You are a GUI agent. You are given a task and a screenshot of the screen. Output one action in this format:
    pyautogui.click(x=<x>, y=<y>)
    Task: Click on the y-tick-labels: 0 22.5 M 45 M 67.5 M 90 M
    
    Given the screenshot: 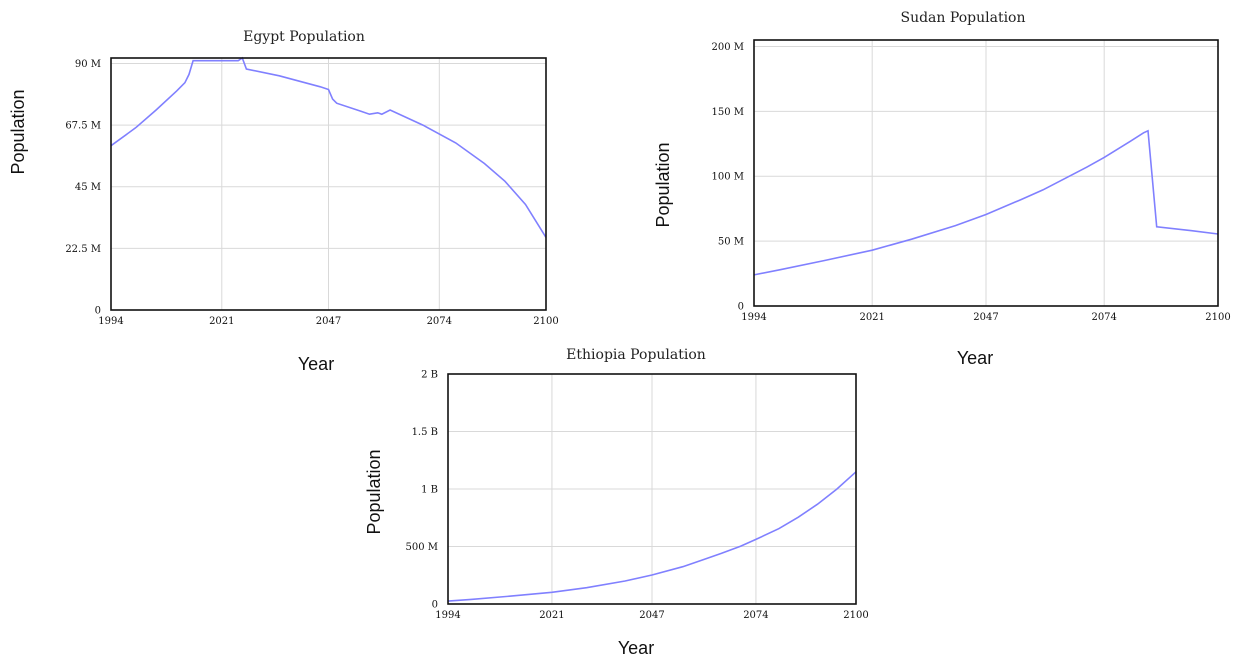 What is the action you would take?
    pyautogui.click(x=83, y=188)
    